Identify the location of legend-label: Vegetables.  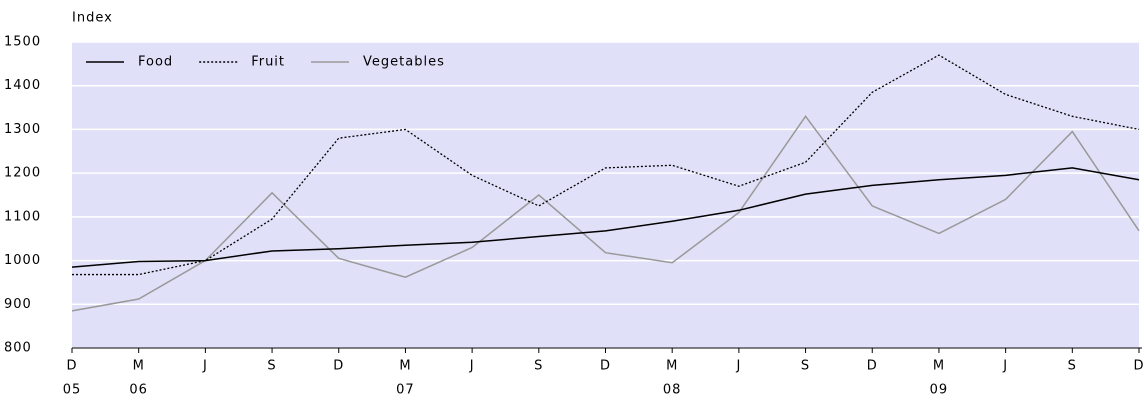
(404, 62).